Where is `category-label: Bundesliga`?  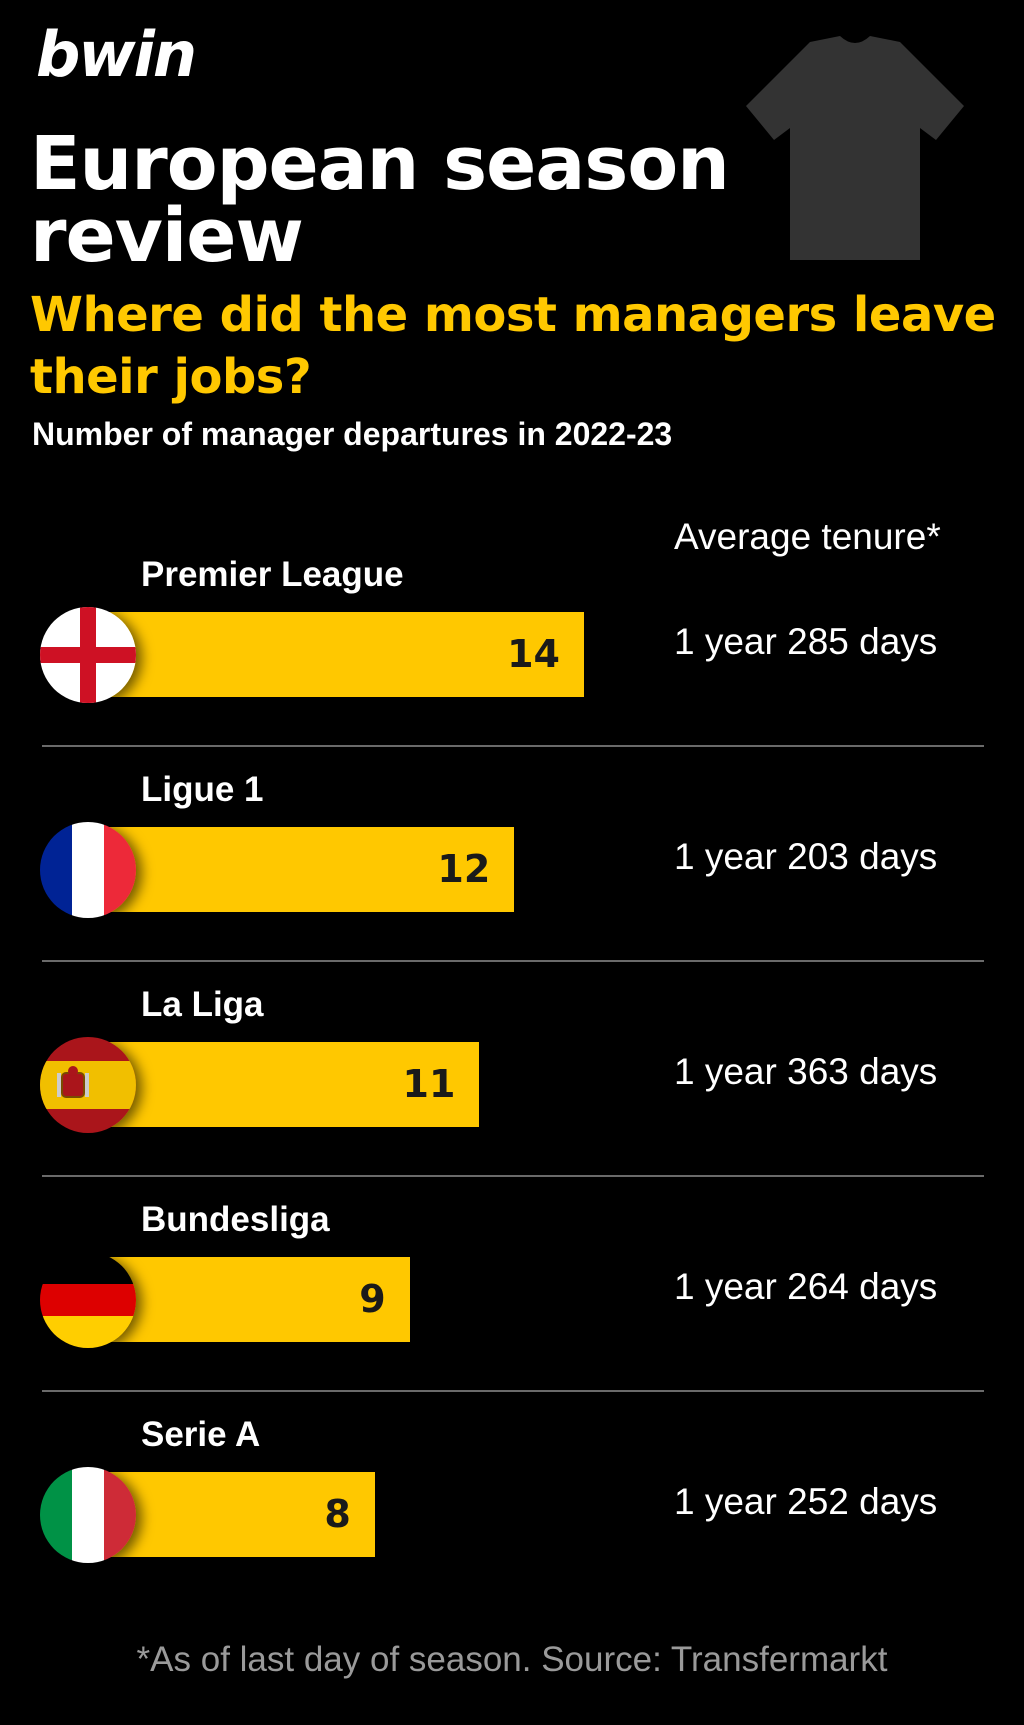
category-label: Bundesliga is located at coordinates (235, 1219).